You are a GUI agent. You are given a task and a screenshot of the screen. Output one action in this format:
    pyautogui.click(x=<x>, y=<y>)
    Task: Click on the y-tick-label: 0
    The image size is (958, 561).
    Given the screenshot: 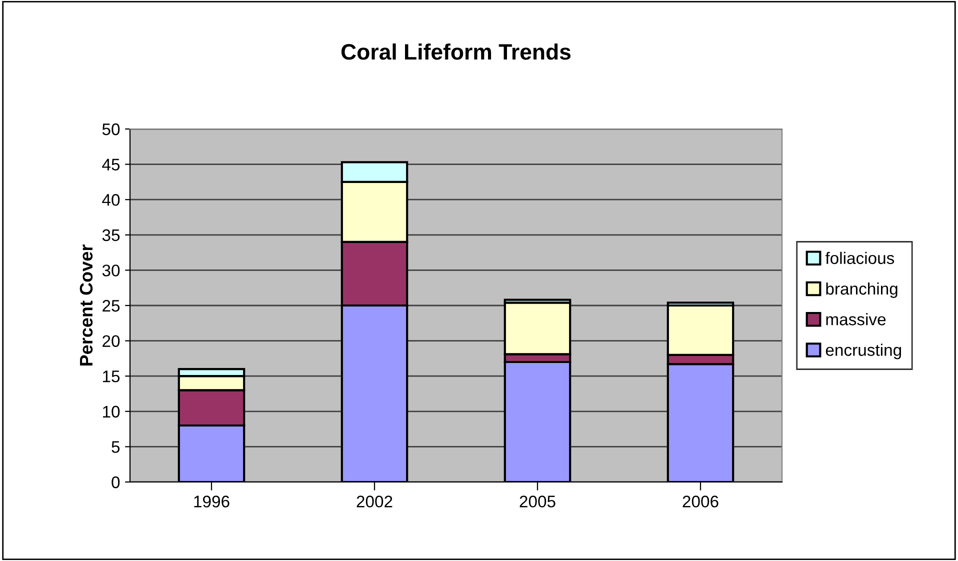 What is the action you would take?
    pyautogui.click(x=116, y=482)
    